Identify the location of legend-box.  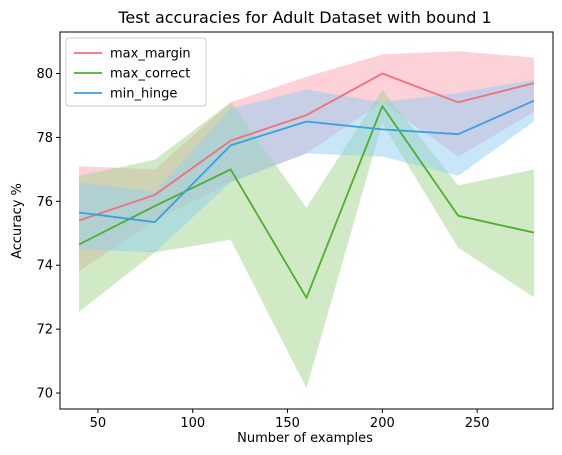
(136, 72).